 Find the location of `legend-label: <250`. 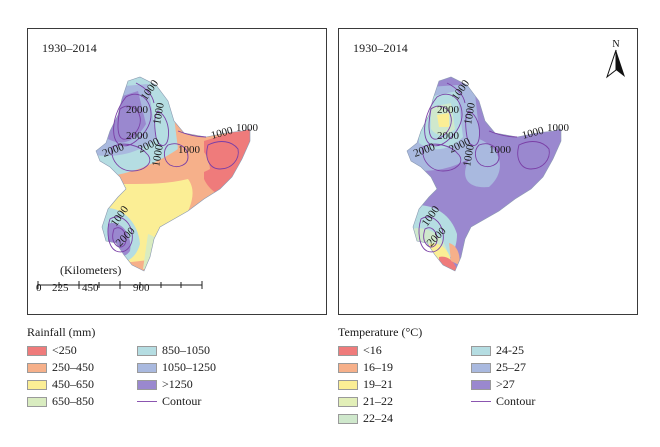

legend-label: <250 is located at coordinates (64, 350).